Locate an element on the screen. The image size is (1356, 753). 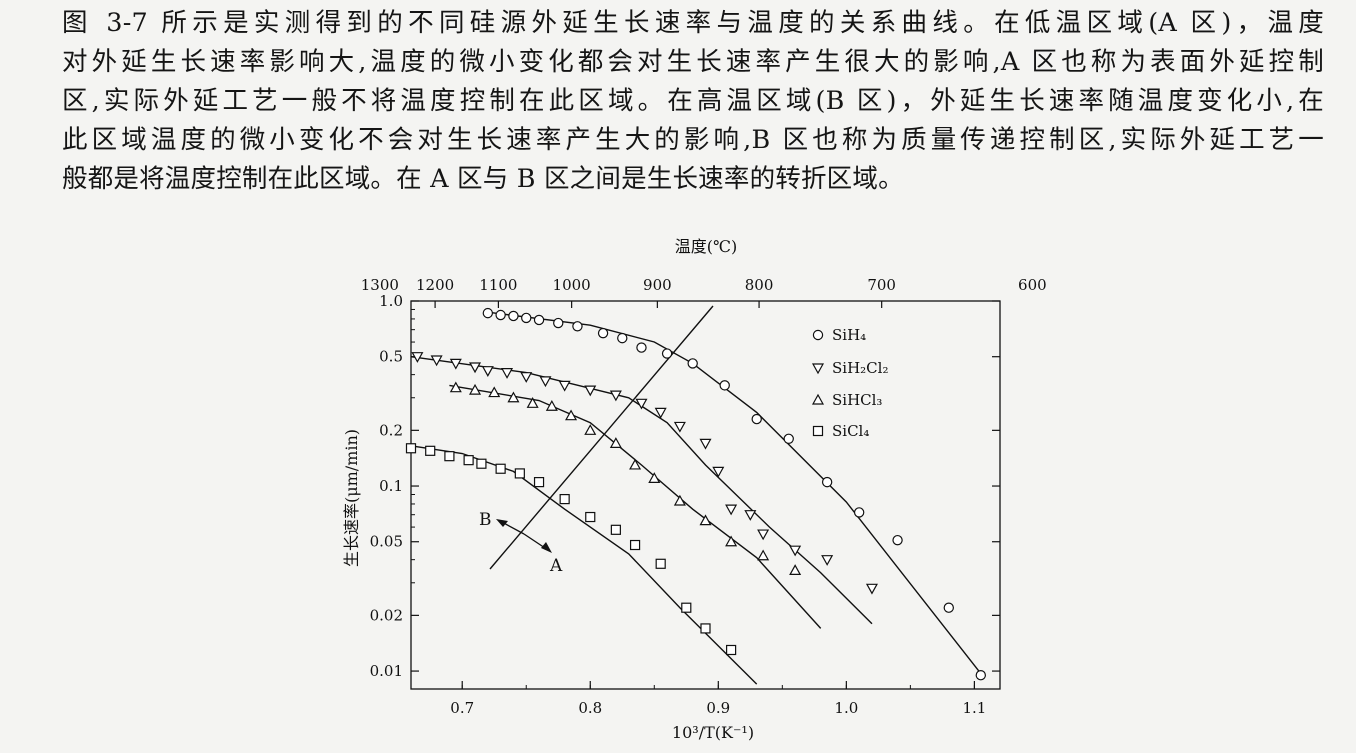
x-tick-label: 1.0 is located at coordinates (846, 708).